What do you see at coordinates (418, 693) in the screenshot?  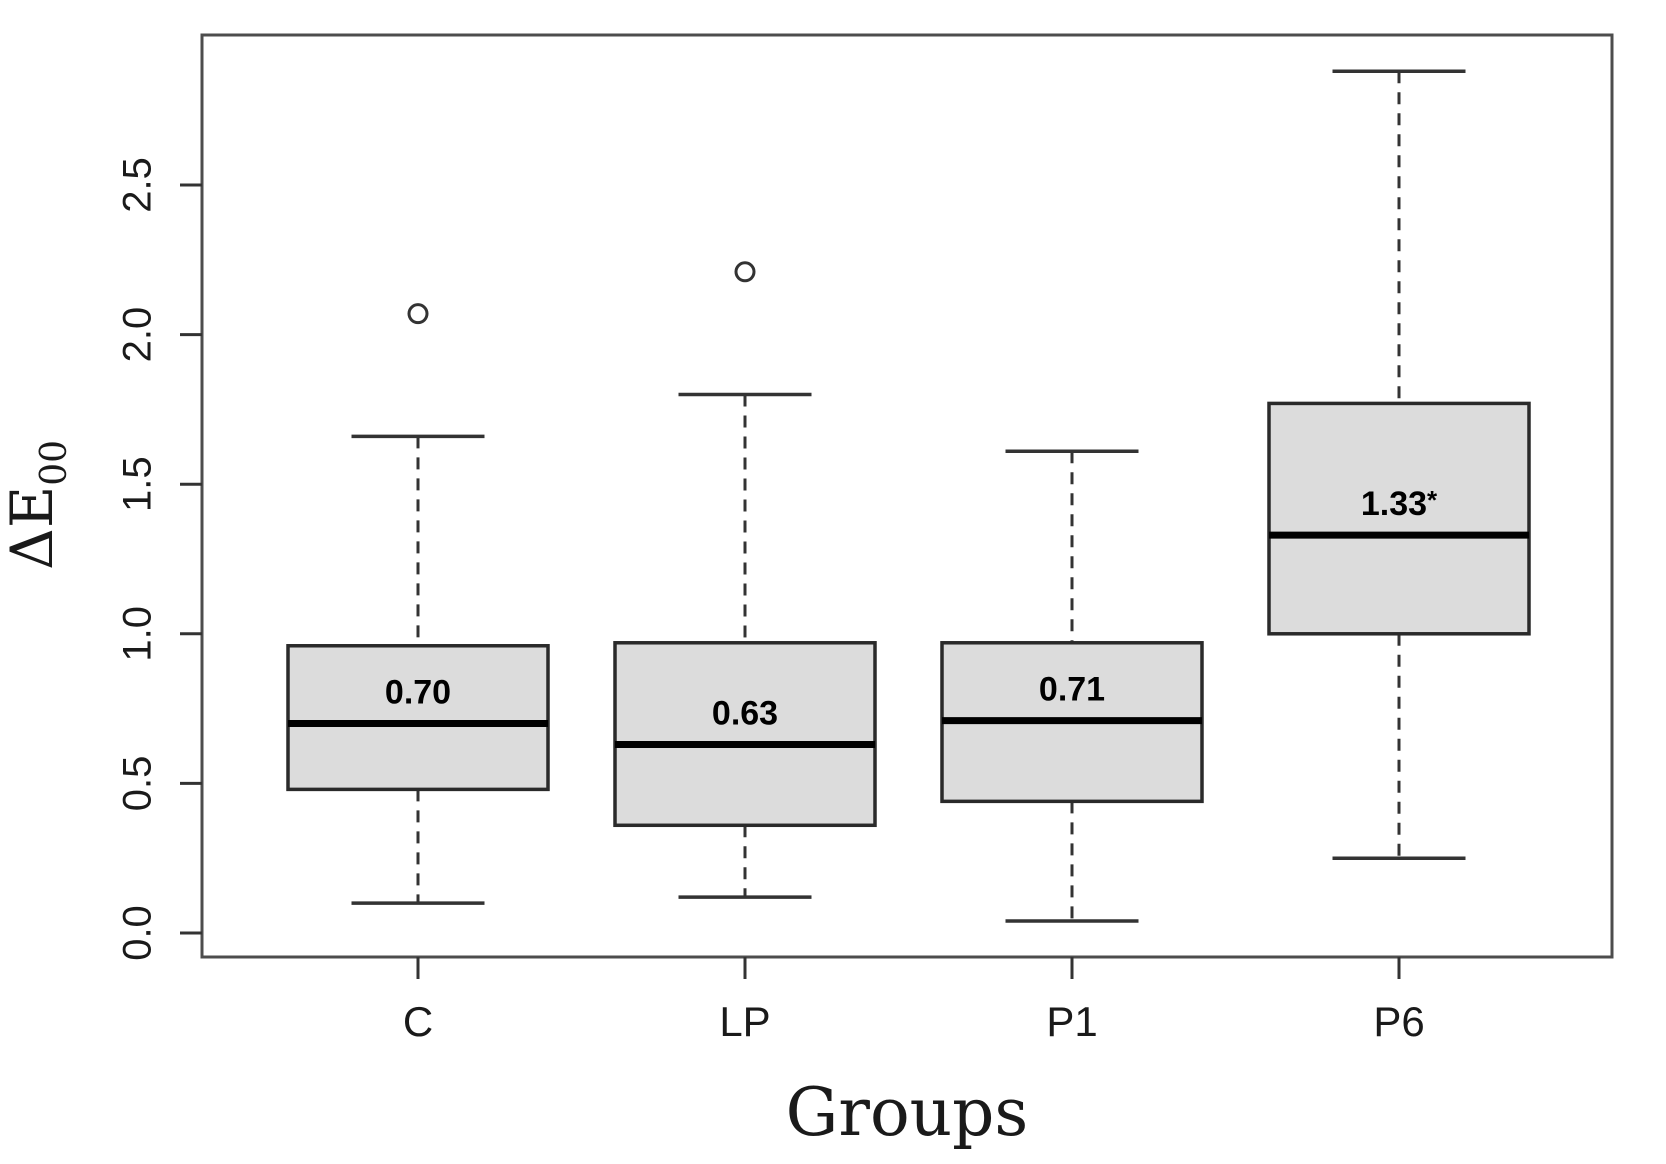 I see `median-value-label: 0.70` at bounding box center [418, 693].